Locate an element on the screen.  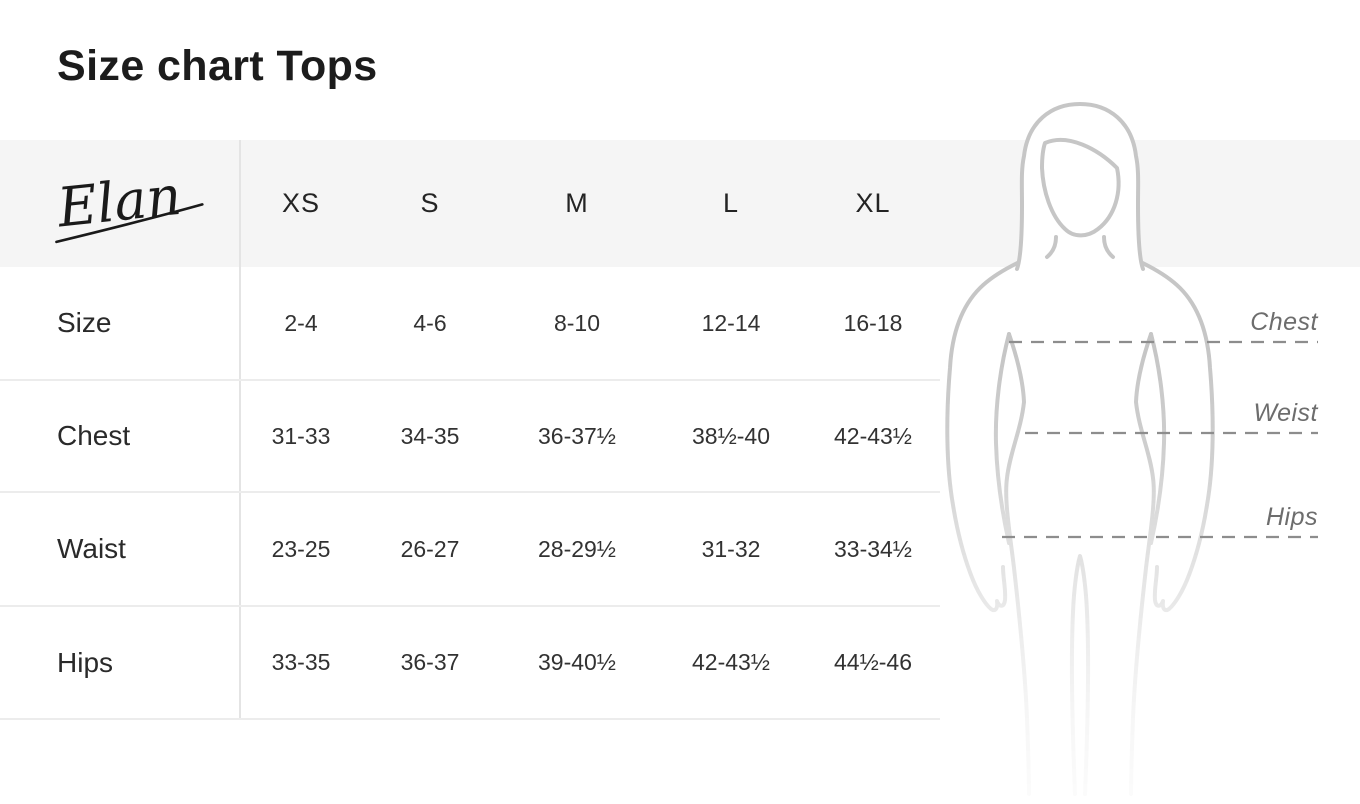
value-cell: 4-6 is located at coordinates (430, 322).